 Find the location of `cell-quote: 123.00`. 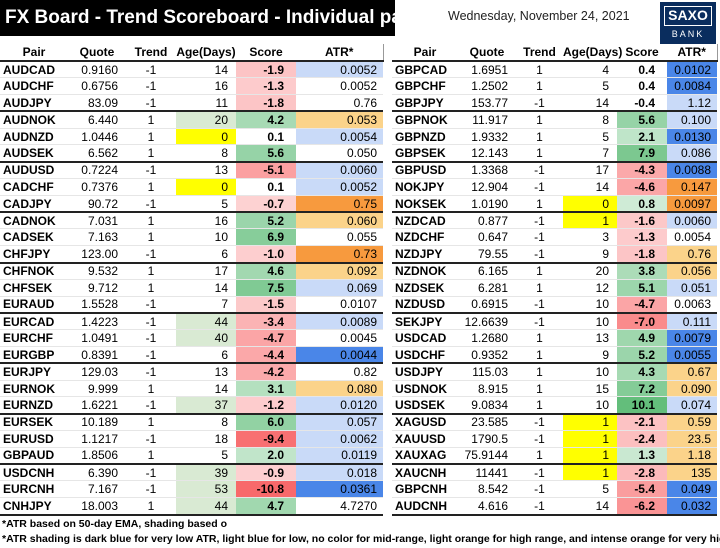

cell-quote: 123.00 is located at coordinates (97, 254).